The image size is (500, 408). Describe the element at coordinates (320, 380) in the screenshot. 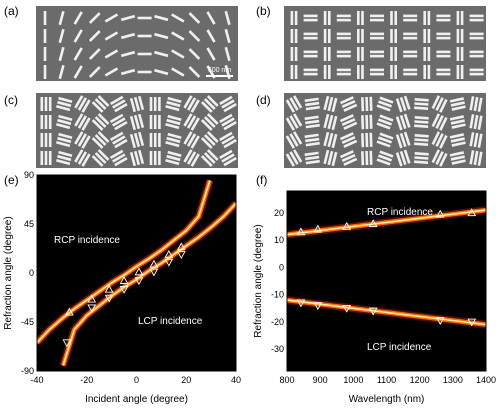

I see `x-tick-label: 900` at that location.